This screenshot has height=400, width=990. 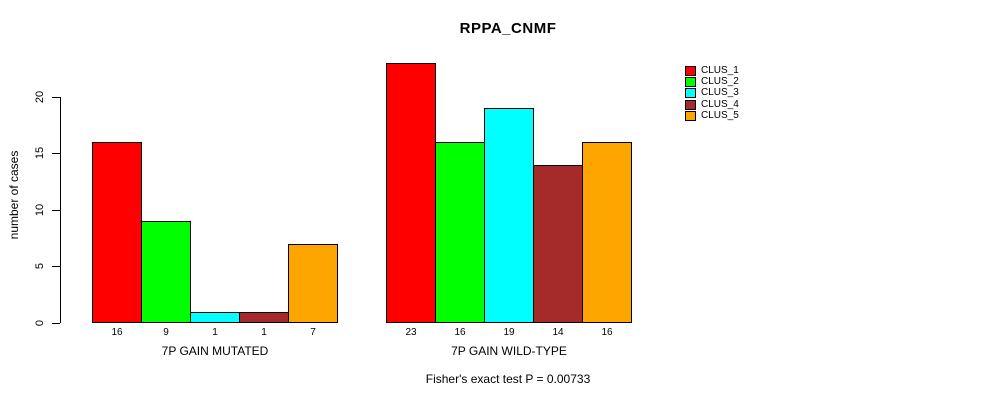 I want to click on bar-value-label: 14, so click(x=558, y=332).